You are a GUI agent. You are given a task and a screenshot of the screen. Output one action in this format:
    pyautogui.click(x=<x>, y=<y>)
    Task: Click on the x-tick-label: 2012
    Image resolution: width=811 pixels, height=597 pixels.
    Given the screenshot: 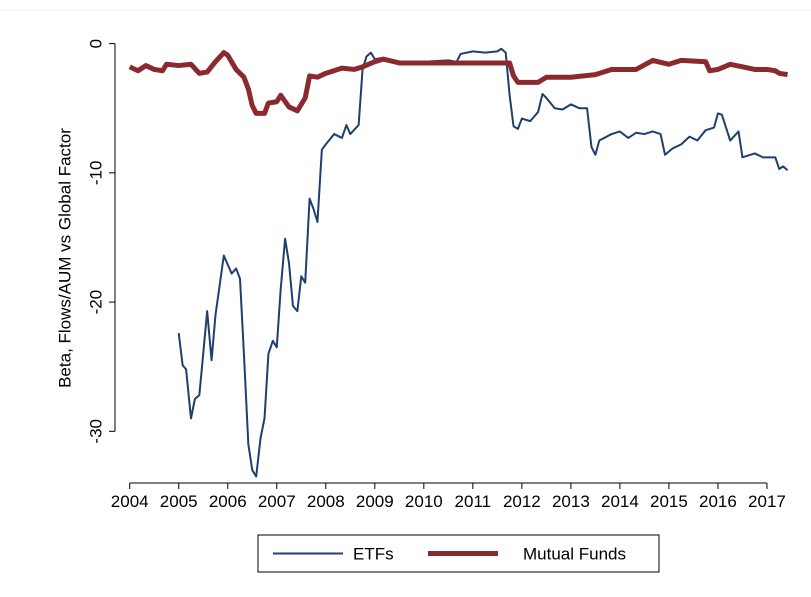 What is the action you would take?
    pyautogui.click(x=522, y=501)
    